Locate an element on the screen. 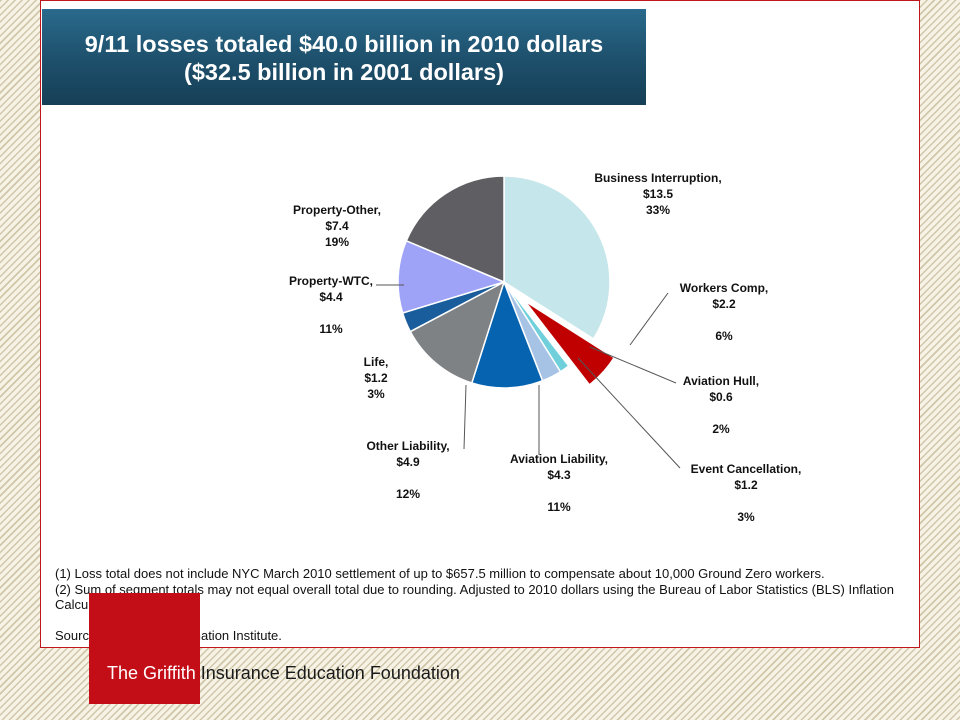  slice-label-name-7: Property-WTC, is located at coordinates (331, 281).